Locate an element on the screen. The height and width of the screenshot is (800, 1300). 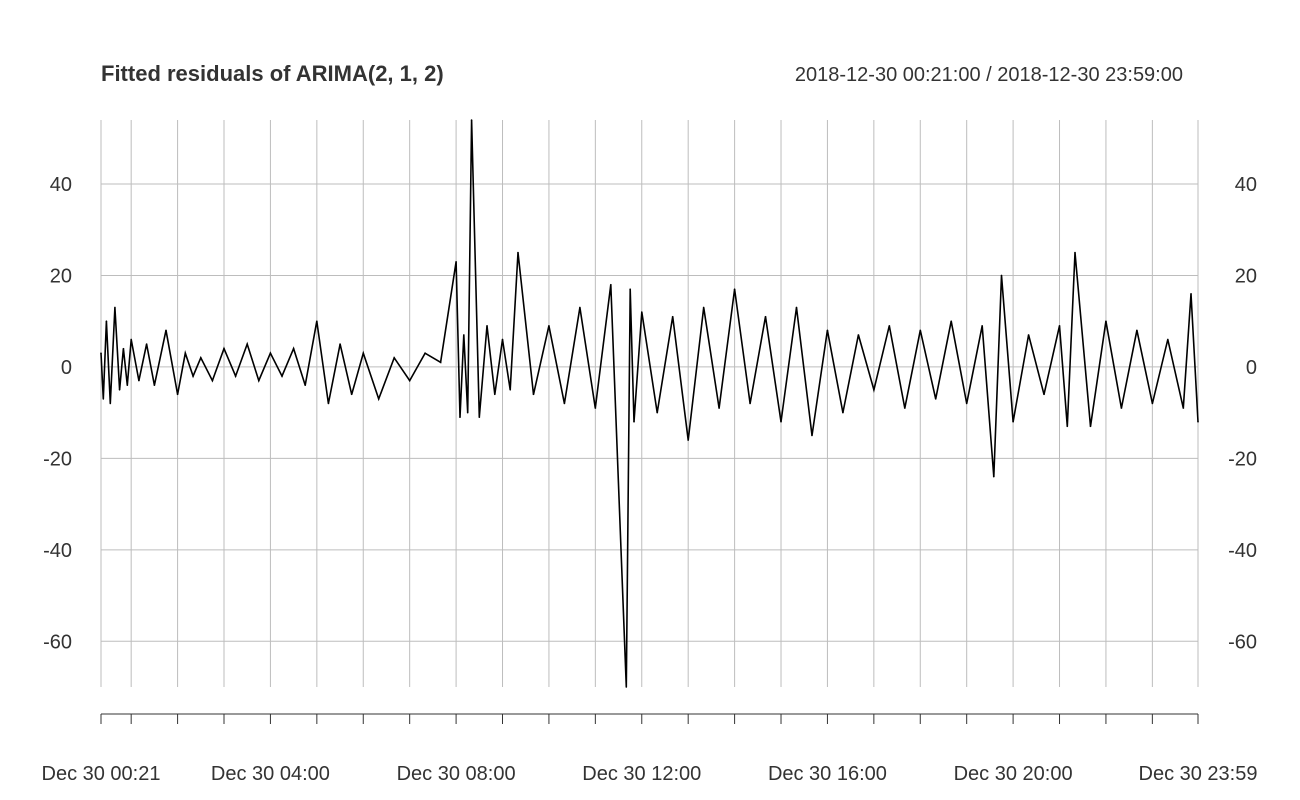
x-tick-label: Dec 30 16:00 is located at coordinates (827, 774).